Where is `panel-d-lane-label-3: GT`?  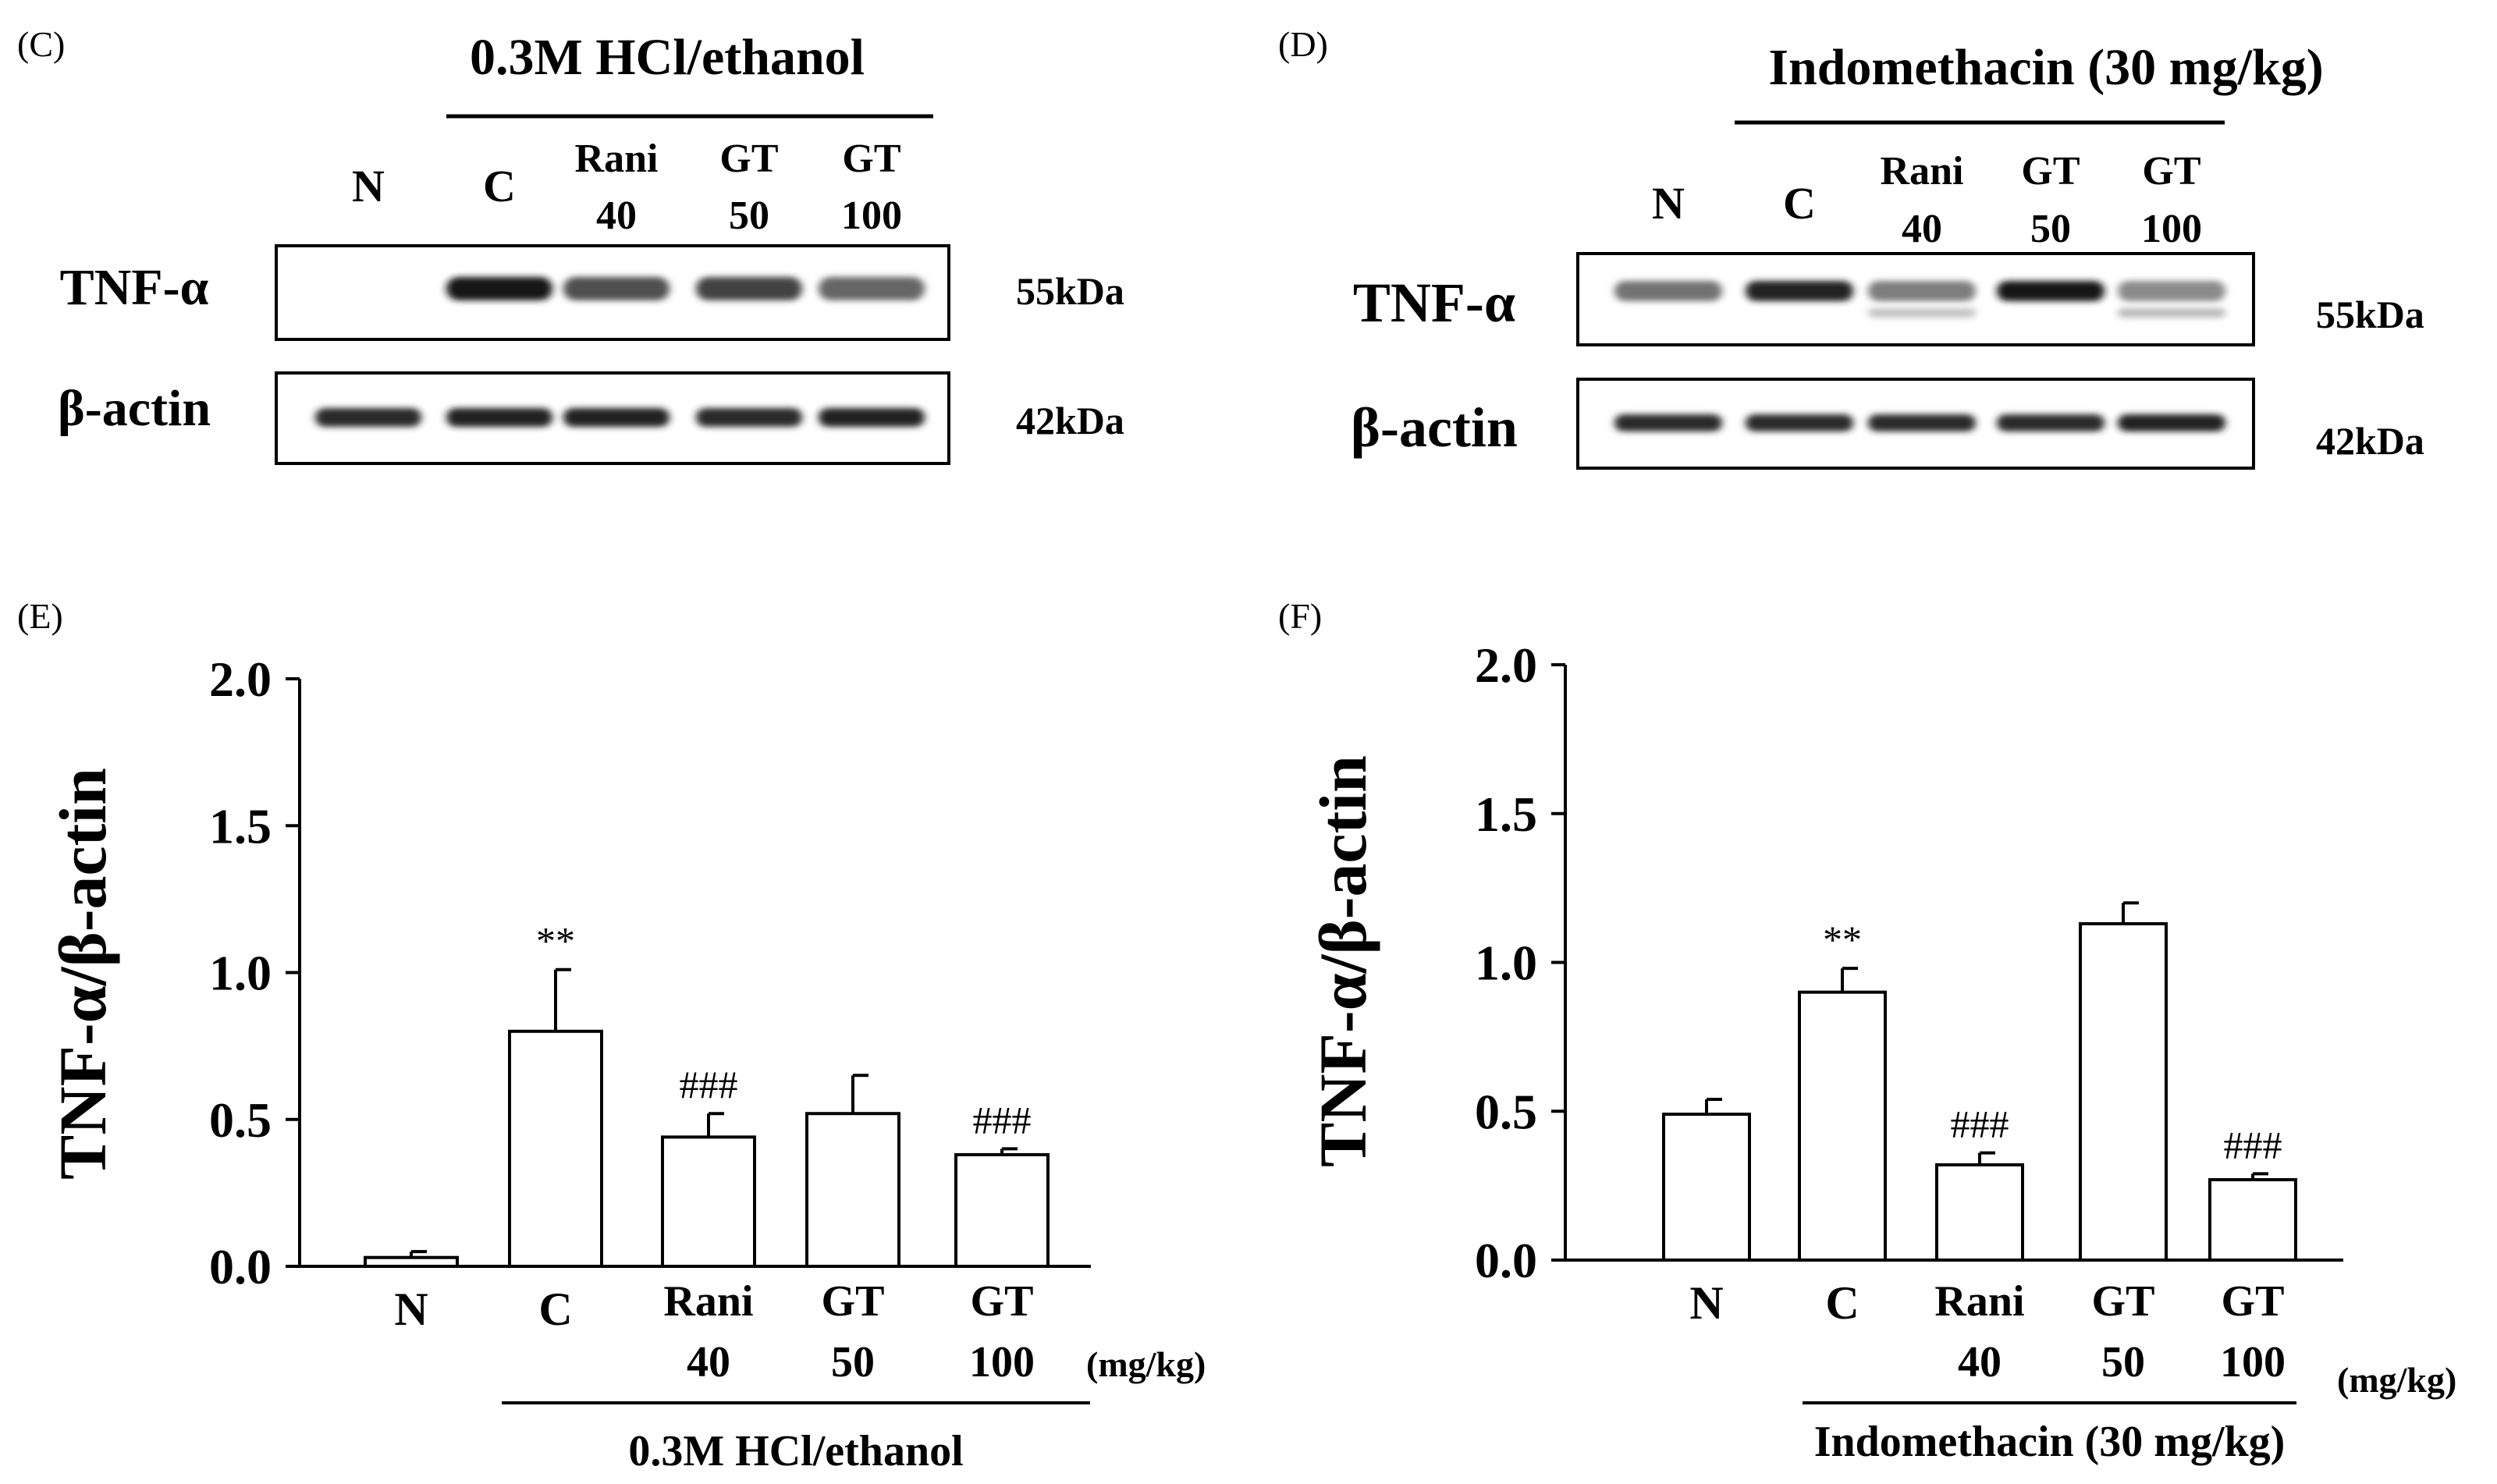 panel-d-lane-label-3: GT is located at coordinates (2050, 171).